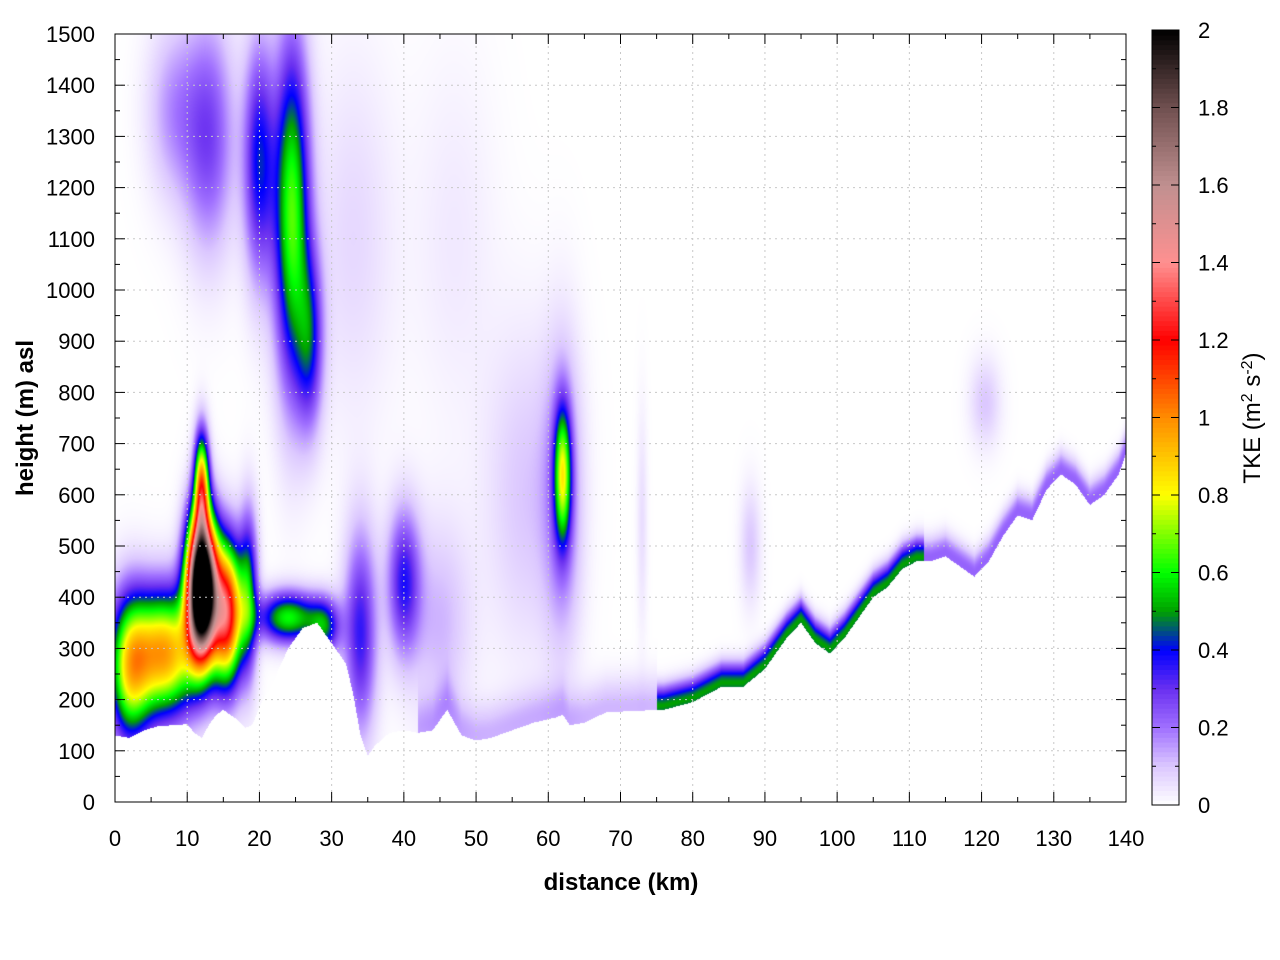  I want to click on colorbar-tick-label: 2, so click(1204, 30).